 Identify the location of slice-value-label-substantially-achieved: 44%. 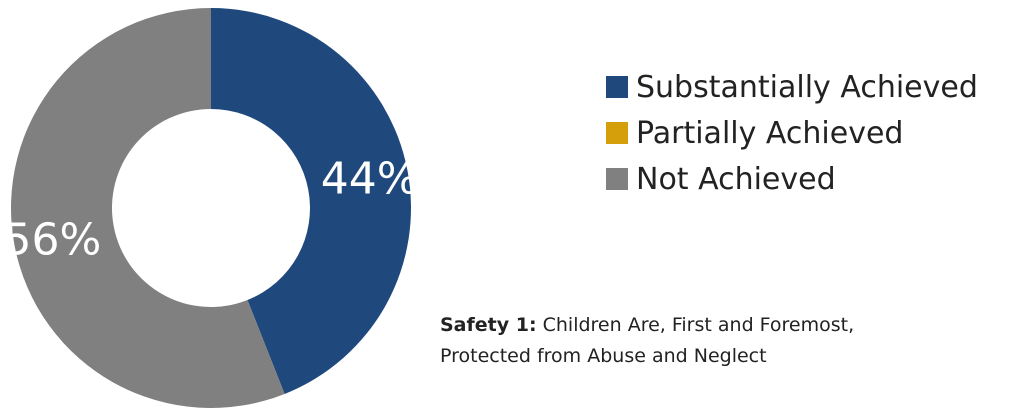
(370, 179).